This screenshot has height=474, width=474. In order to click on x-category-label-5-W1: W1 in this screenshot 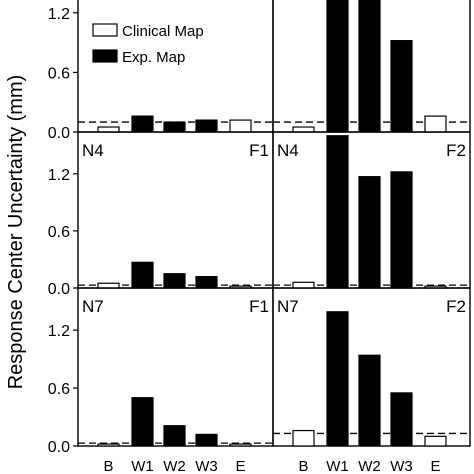, I will do `click(337, 466)`.